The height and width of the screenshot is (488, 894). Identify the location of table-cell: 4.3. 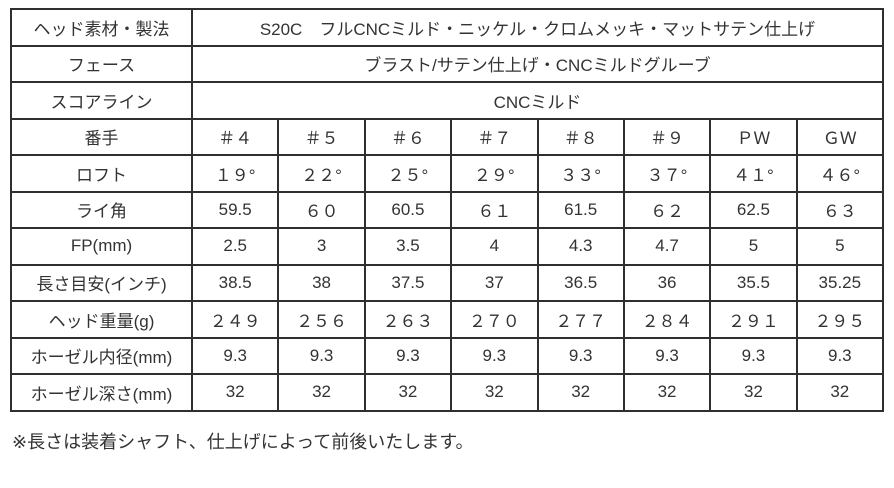
(580, 246).